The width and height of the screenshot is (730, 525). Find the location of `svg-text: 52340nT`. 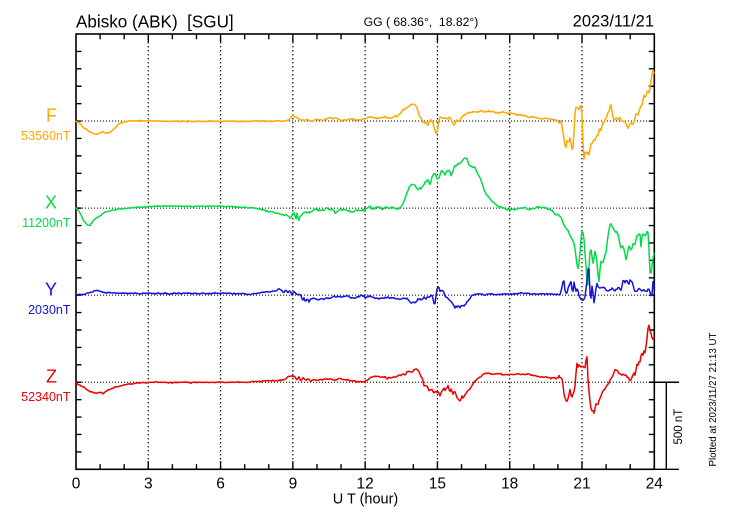

svg-text: 52340nT is located at coordinates (46, 397).